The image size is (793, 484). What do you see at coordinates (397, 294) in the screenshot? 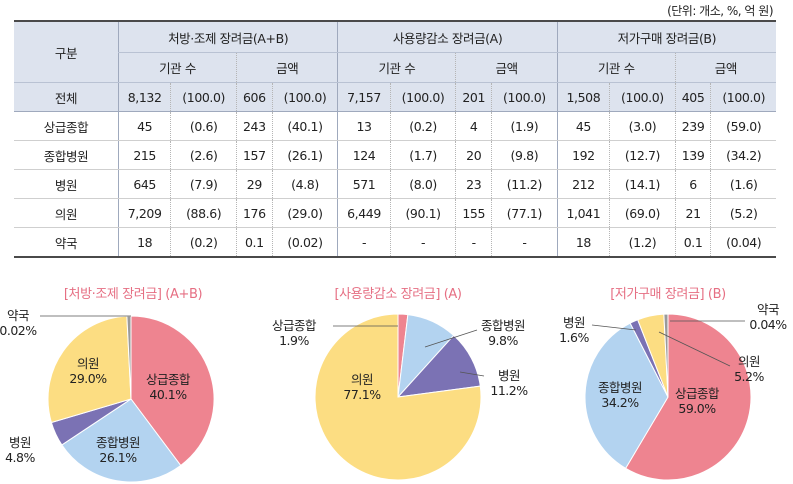
I see `chart-title: [사용량감소 장려금] (A)` at bounding box center [397, 294].